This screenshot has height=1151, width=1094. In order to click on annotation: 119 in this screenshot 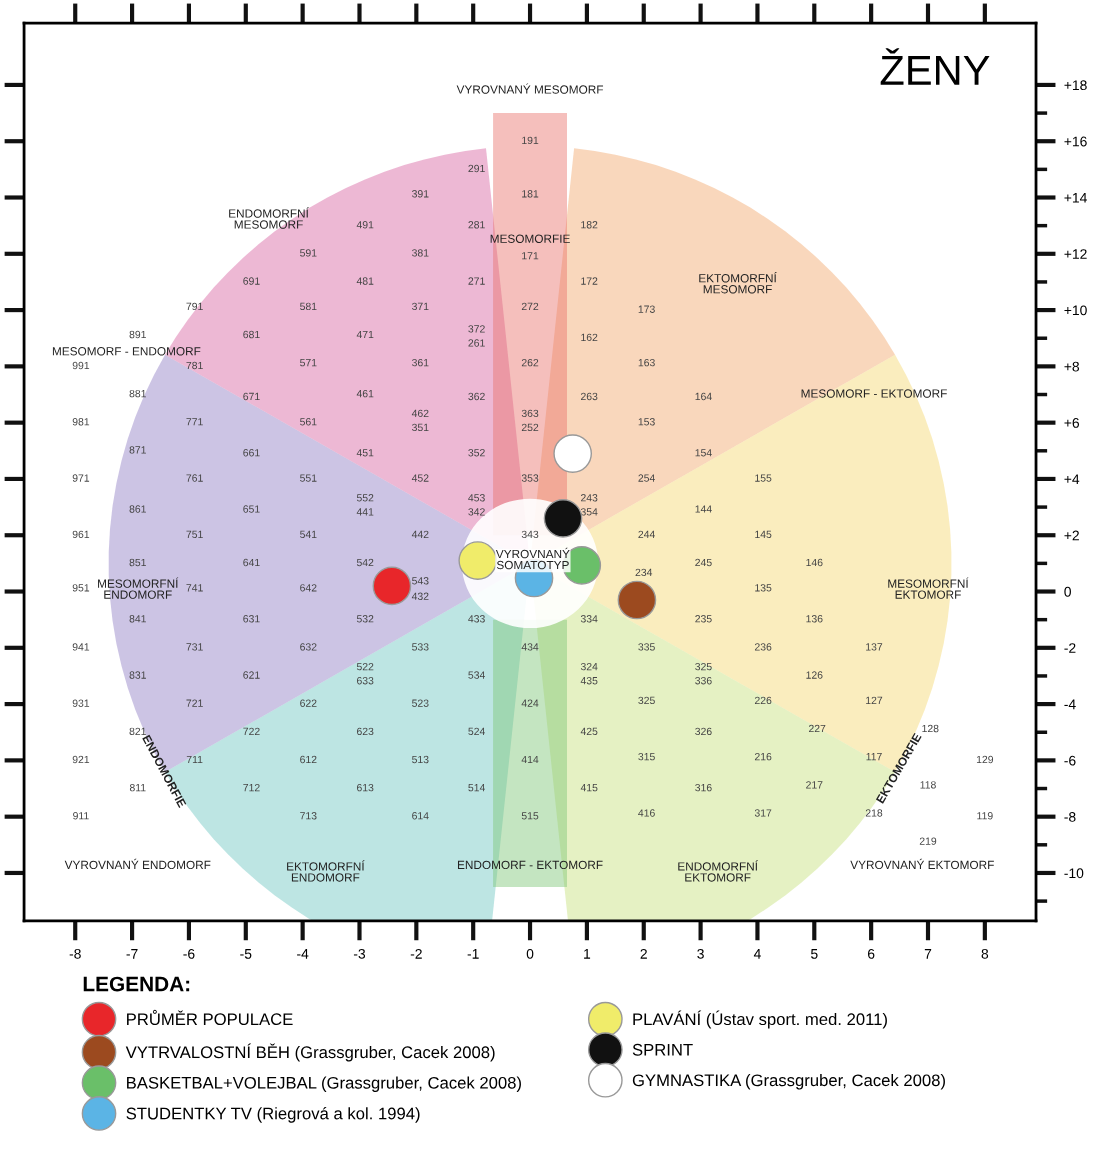, I will do `click(985, 816)`.